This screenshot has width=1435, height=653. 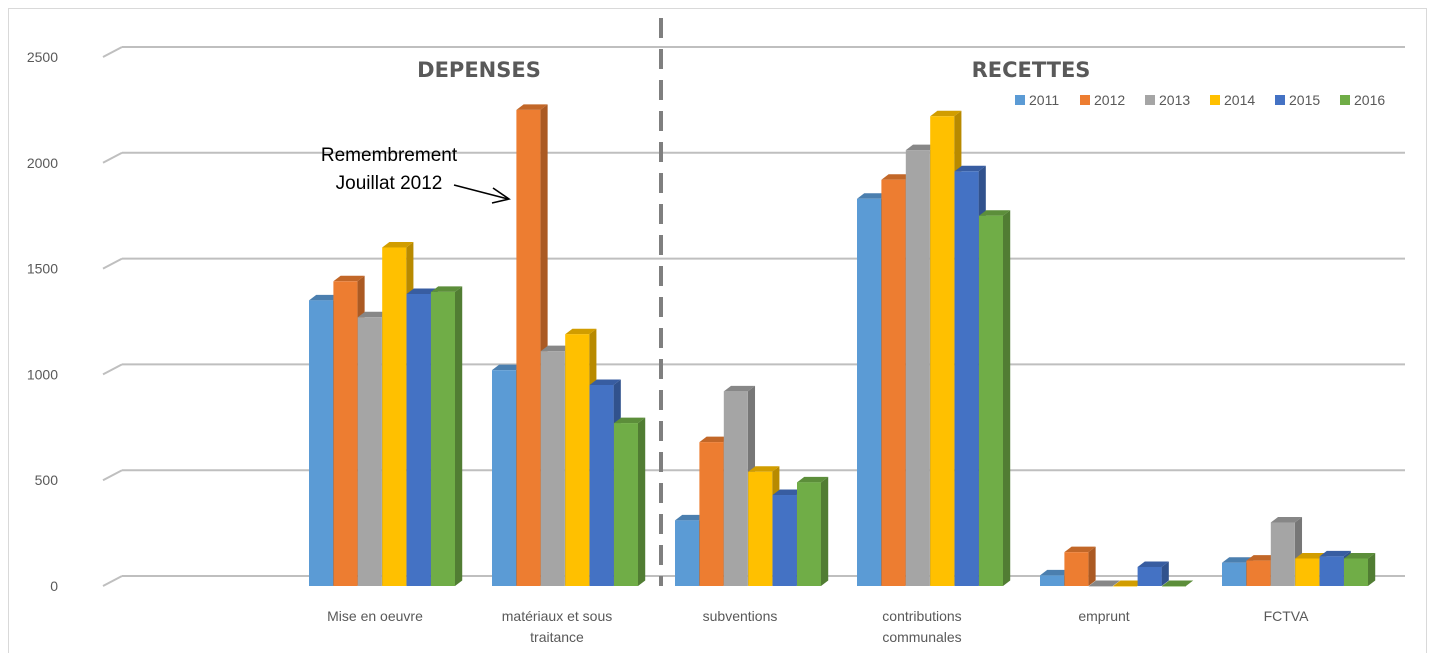 What do you see at coordinates (1174, 100) in the screenshot?
I see `legend-label-2013: 2013` at bounding box center [1174, 100].